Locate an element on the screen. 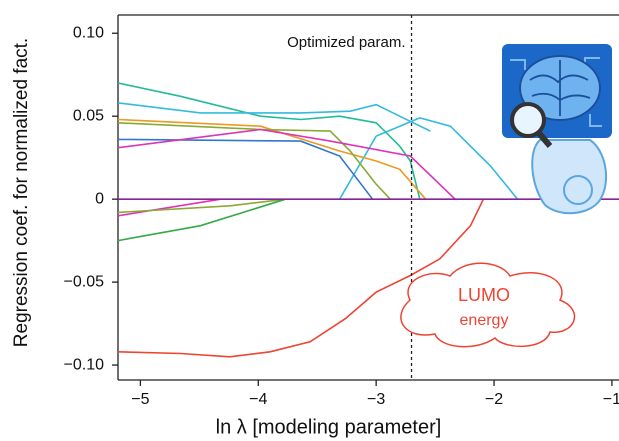 This screenshot has height=441, width=619. y-tick-label: 0.10 is located at coordinates (88, 32).